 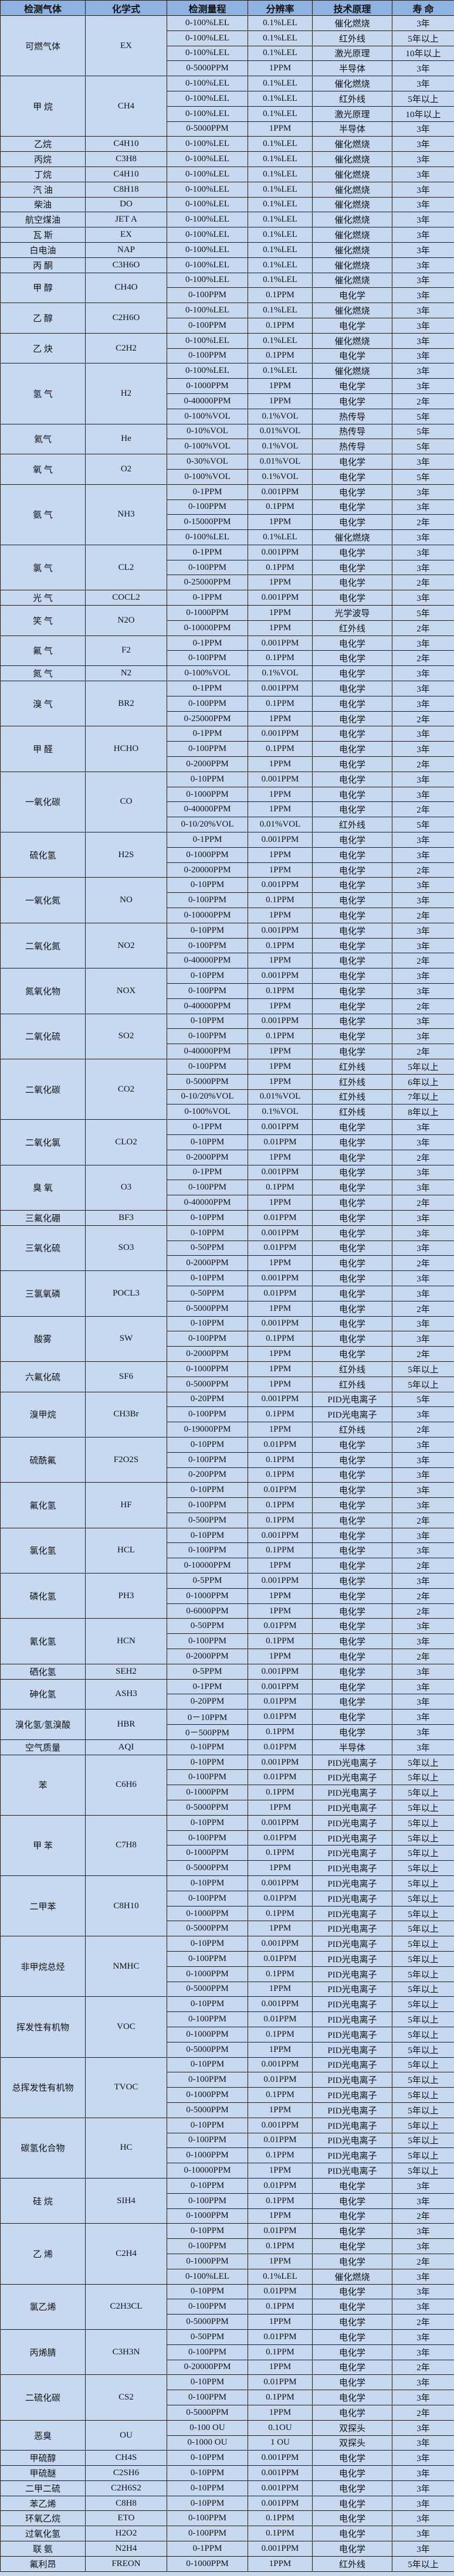 I want to click on gas-name-cell: 臭 氧, so click(x=43, y=1187).